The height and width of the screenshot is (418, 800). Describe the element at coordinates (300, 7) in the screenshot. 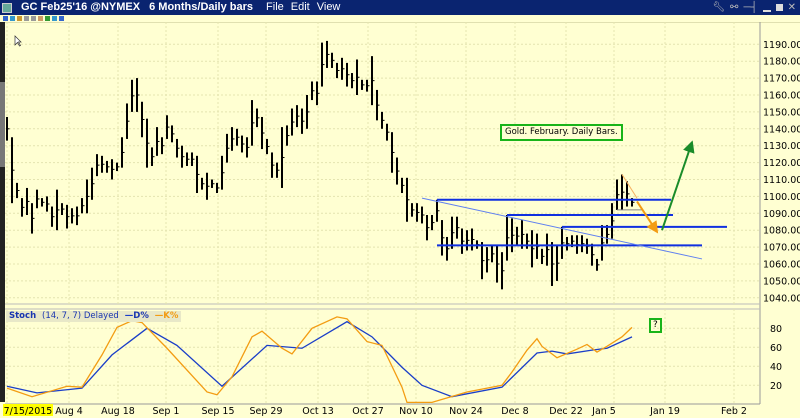

I see `menu-edit: Edit` at that location.